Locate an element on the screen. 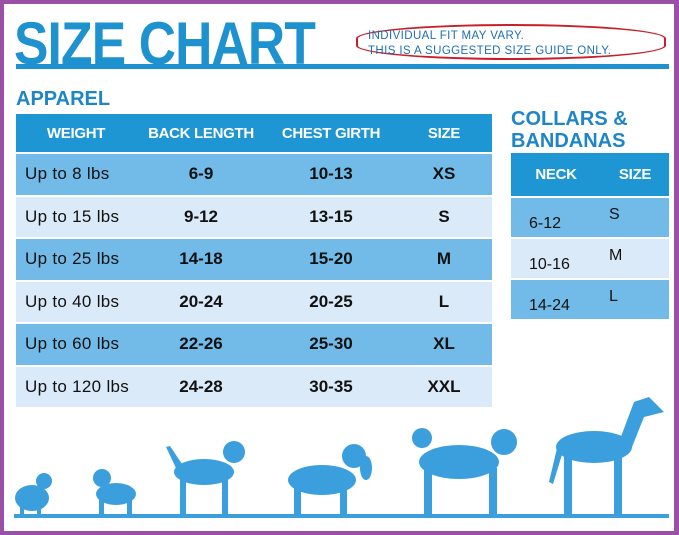 This screenshot has width=679, height=535. collars-heading: COLLARS & BANDANAS is located at coordinates (569, 130).